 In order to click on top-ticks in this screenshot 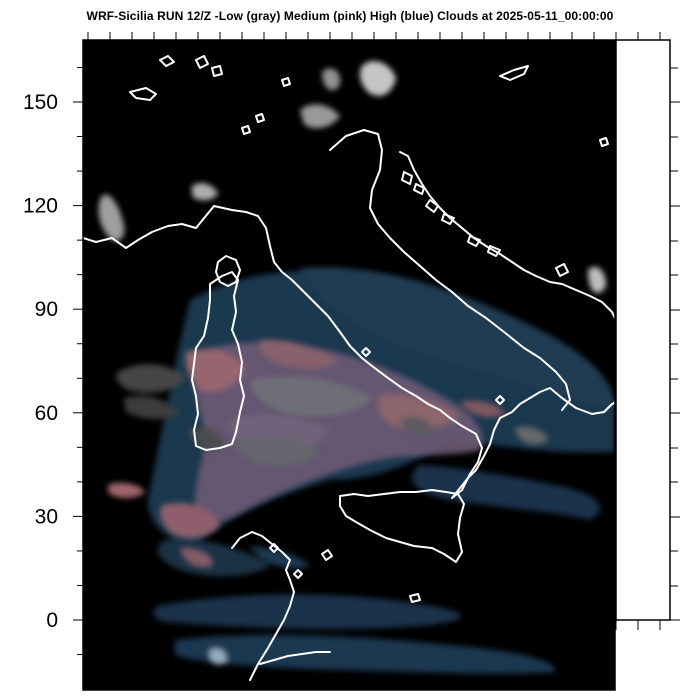, I will do `click(374, 36)`.